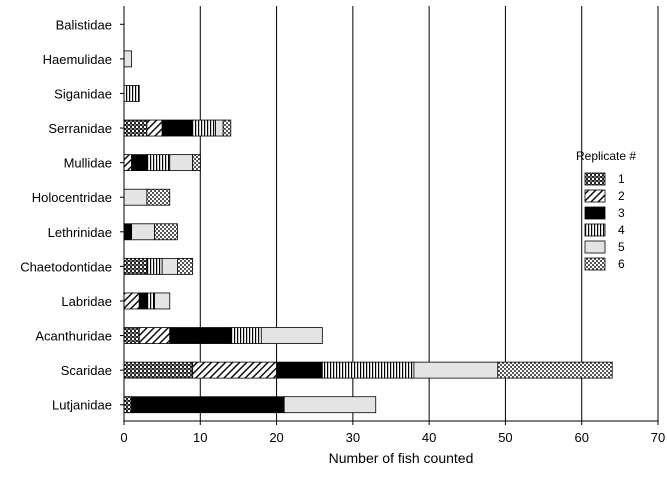 Image resolution: width=667 pixels, height=487 pixels. I want to click on legend-label: 6, so click(621, 264).